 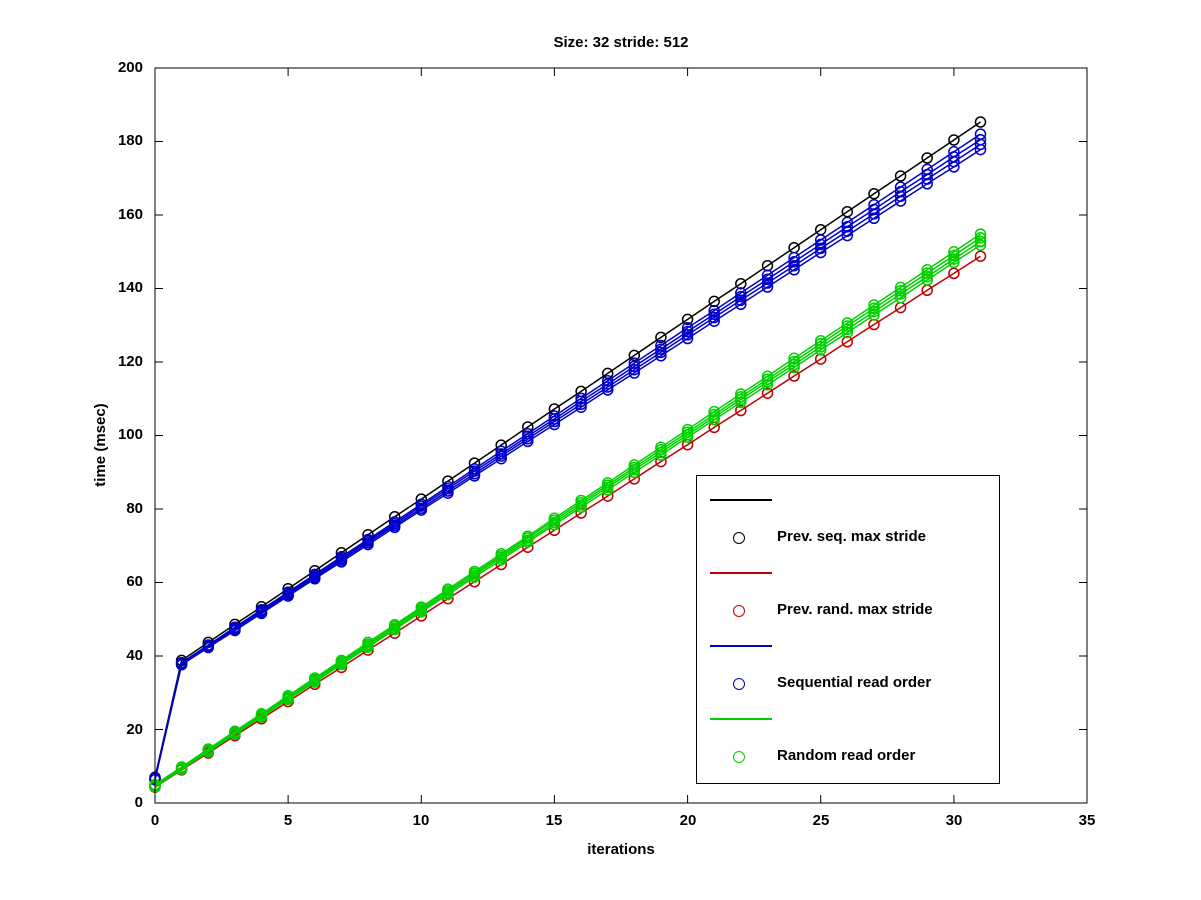 I want to click on y-tick-label: 40, so click(x=134, y=655).